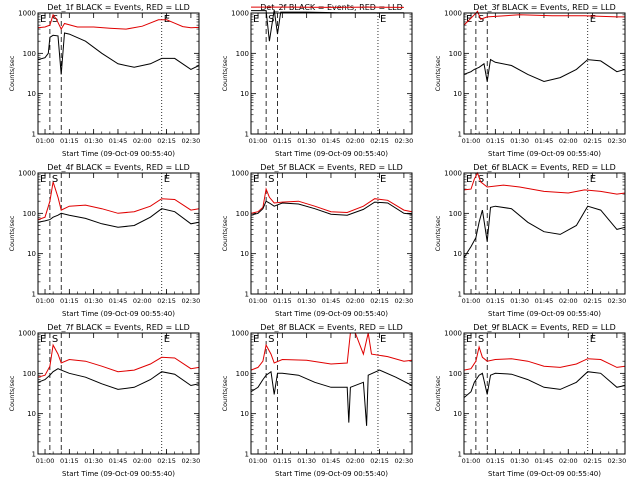 The image size is (640, 480). What do you see at coordinates (544, 7) in the screenshot?
I see `chart-title: Det_3f BLACK = Events, RED = LLD` at bounding box center [544, 7].